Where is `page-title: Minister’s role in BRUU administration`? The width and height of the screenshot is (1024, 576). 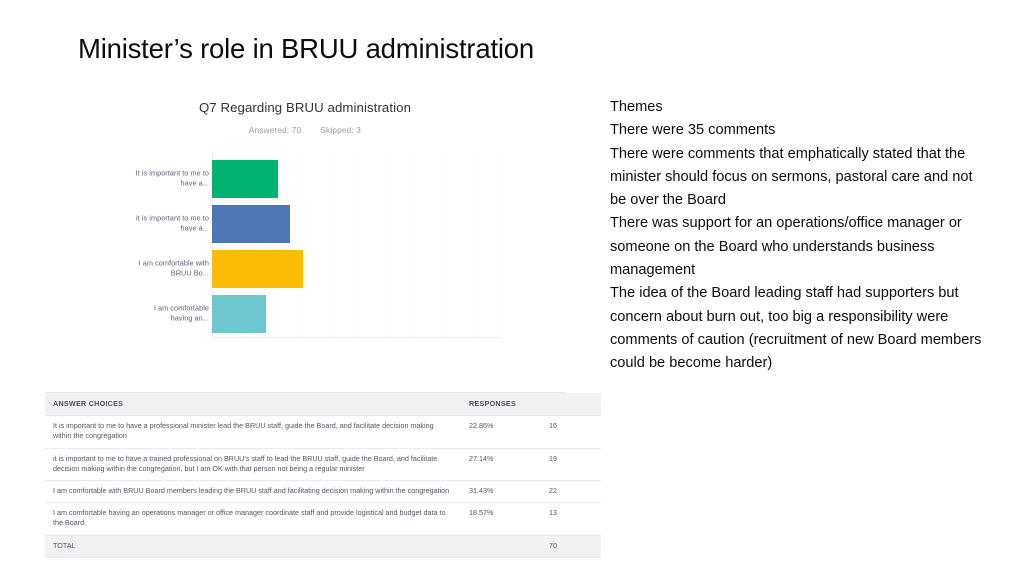 page-title: Minister’s role in BRUU administration is located at coordinates (306, 48).